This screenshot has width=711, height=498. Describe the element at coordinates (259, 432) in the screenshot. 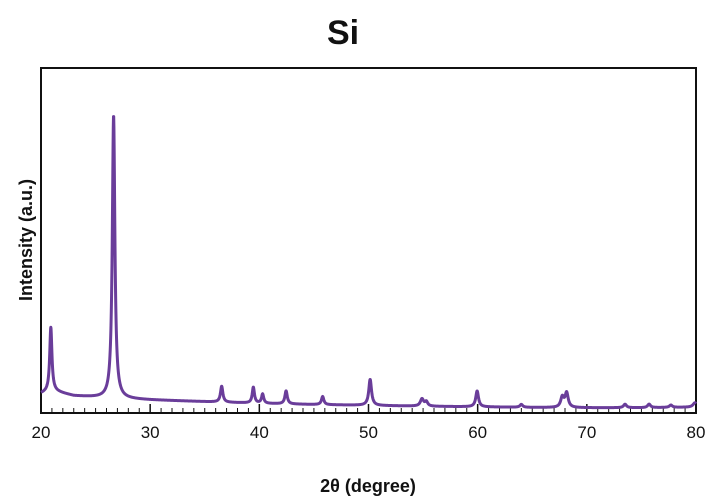

I see `x-tick-label: 40` at that location.